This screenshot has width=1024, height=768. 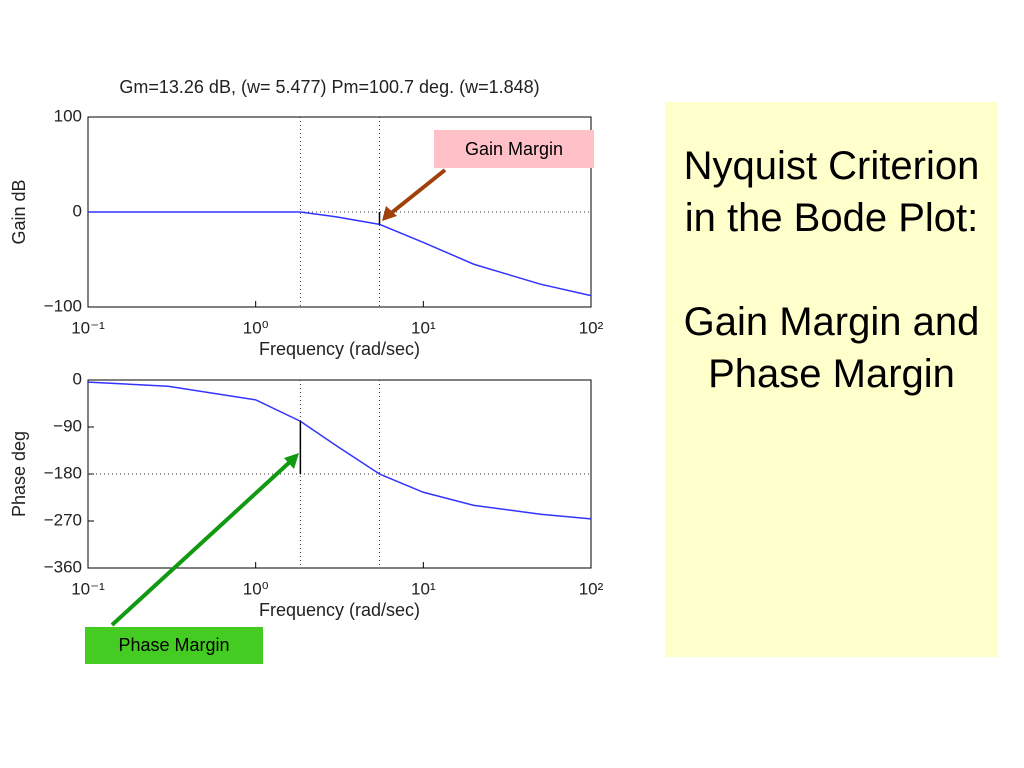 I want to click on y-tick-label: 100, so click(x=68, y=115).